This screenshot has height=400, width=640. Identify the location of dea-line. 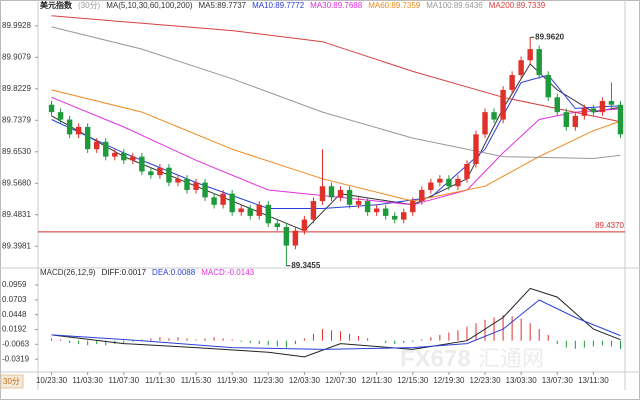
(336, 324).